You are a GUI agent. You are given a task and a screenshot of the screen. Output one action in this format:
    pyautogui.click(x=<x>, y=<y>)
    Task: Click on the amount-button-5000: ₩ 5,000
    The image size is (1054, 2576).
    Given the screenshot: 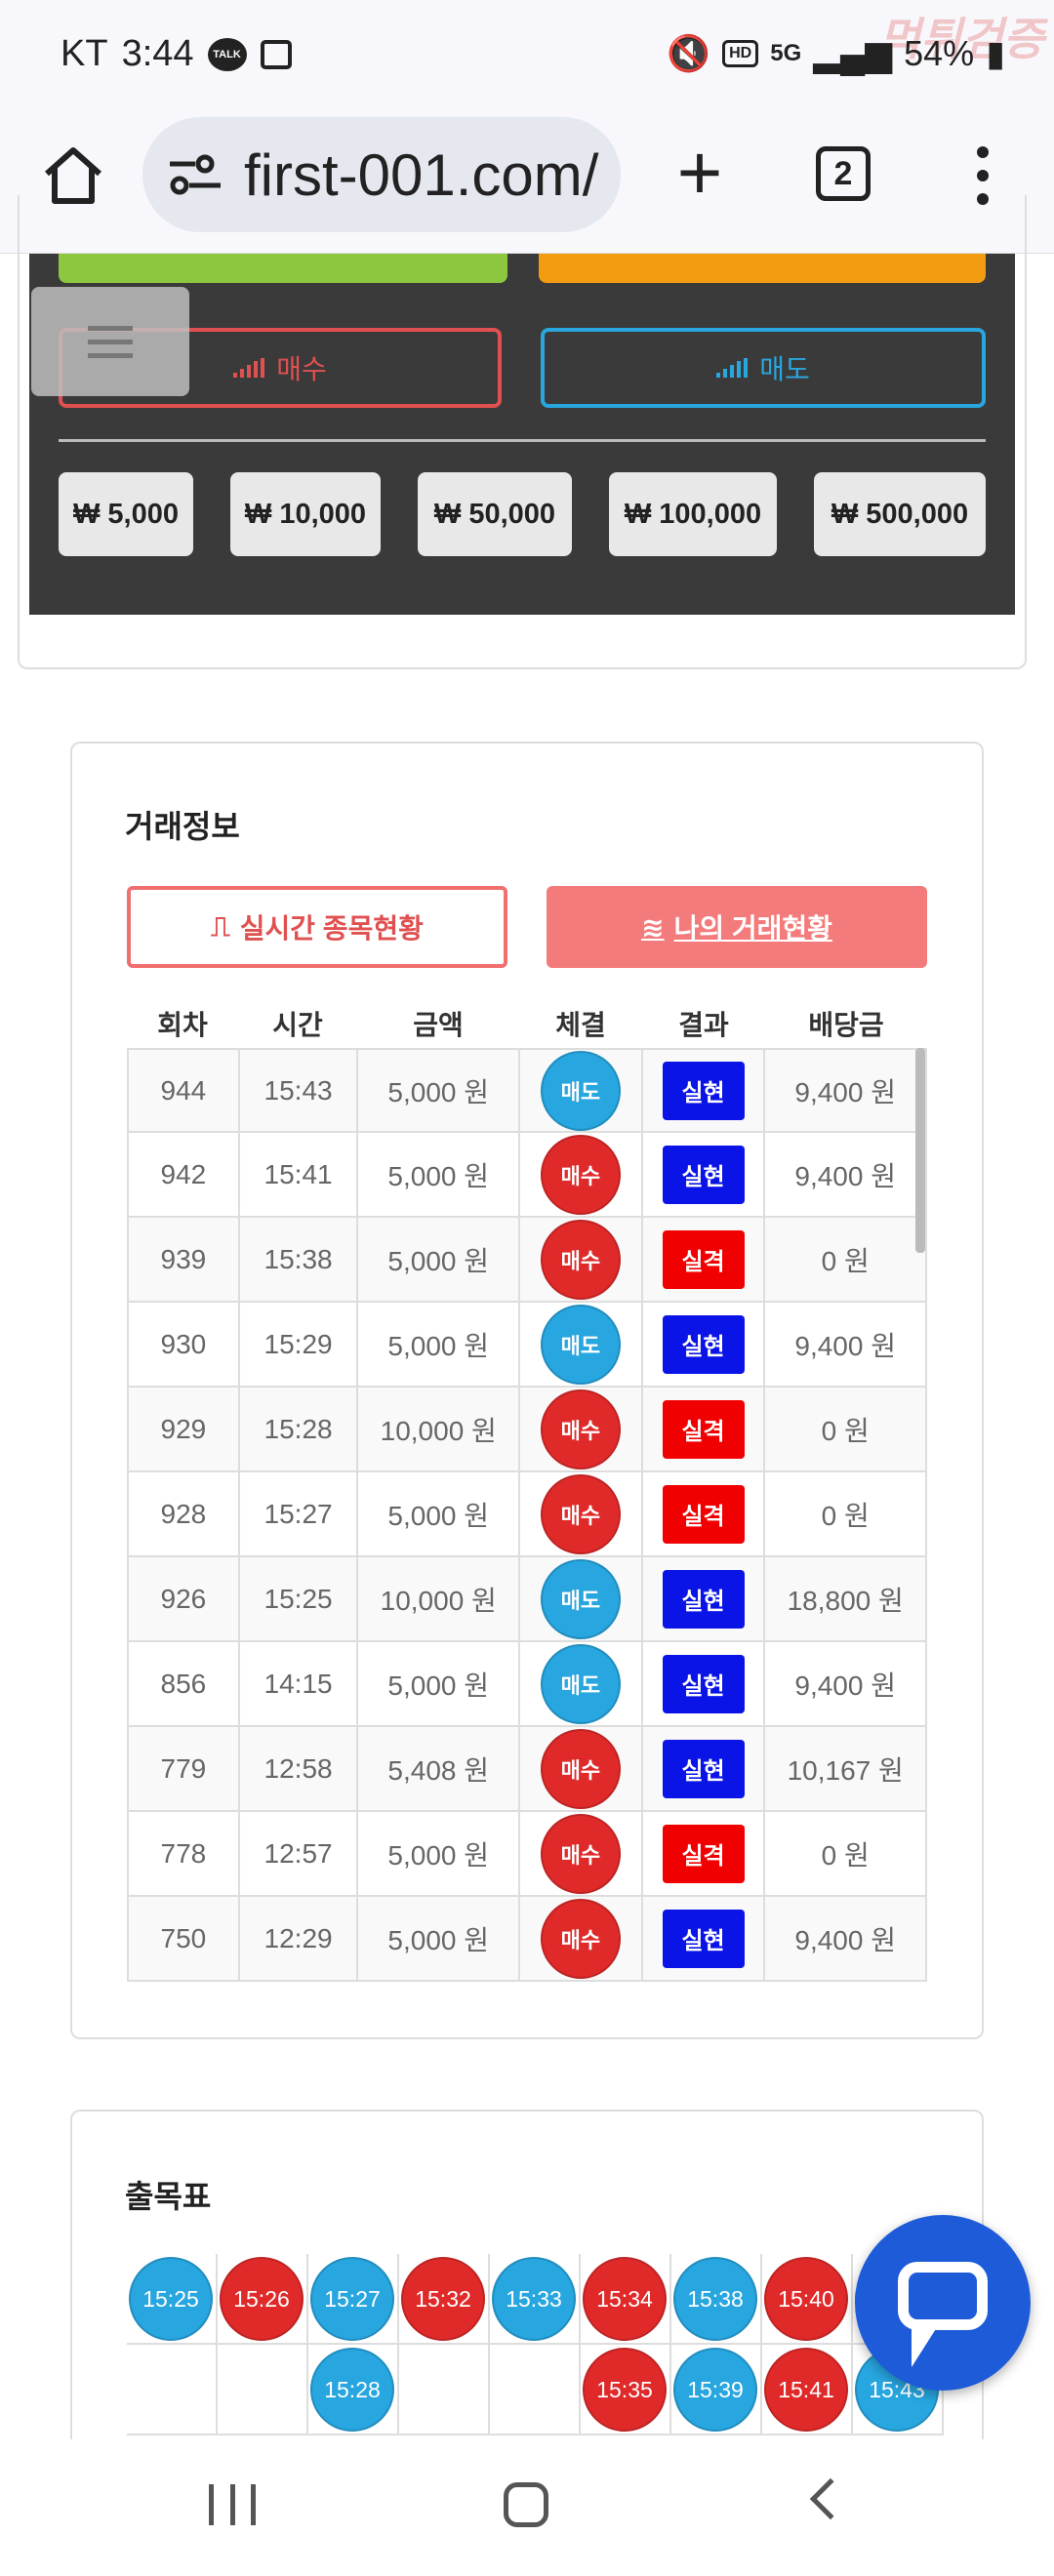 What is the action you would take?
    pyautogui.click(x=126, y=514)
    